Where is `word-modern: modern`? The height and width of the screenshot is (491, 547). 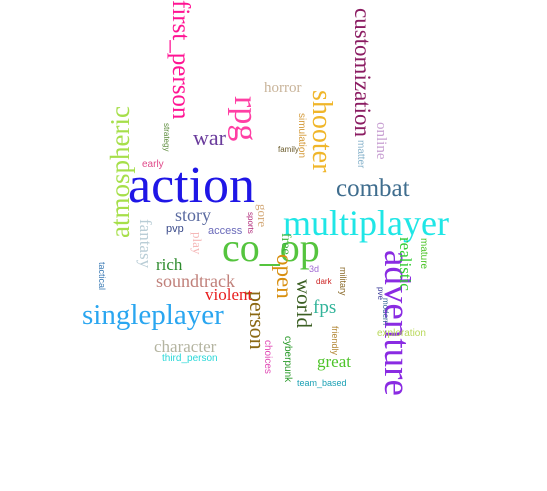 word-modern: modern is located at coordinates (385, 312).